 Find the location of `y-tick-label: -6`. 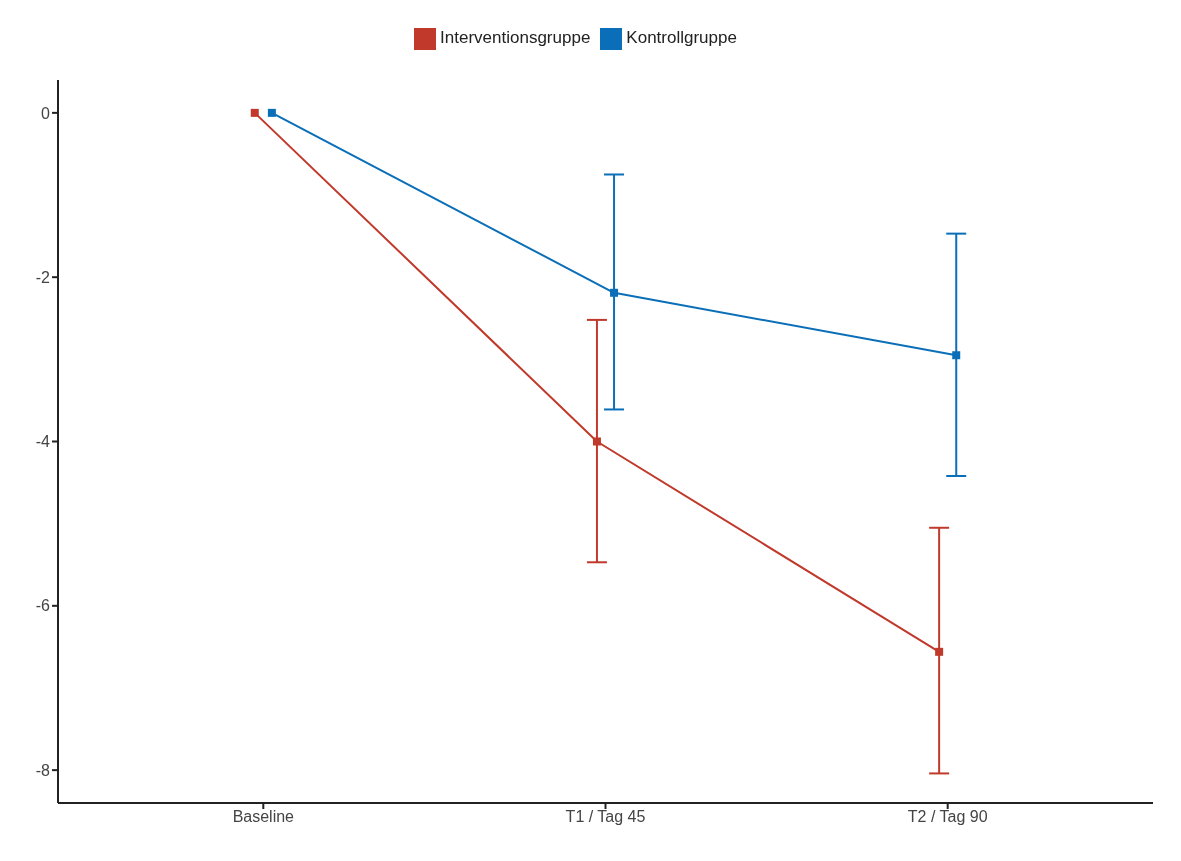

y-tick-label: -6 is located at coordinates (43, 606).